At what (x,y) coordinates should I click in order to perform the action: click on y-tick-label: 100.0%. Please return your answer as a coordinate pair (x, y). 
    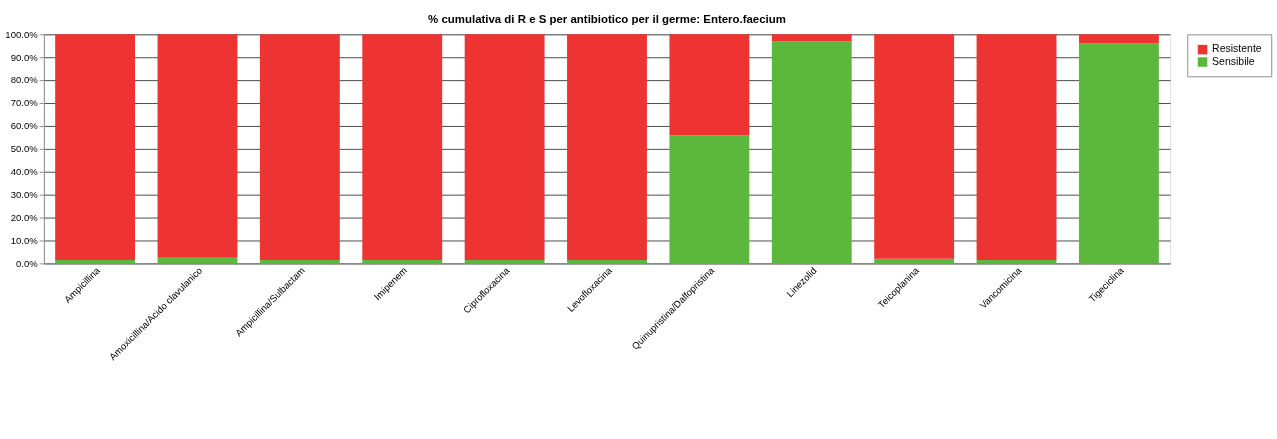
    Looking at the image, I should click on (22, 34).